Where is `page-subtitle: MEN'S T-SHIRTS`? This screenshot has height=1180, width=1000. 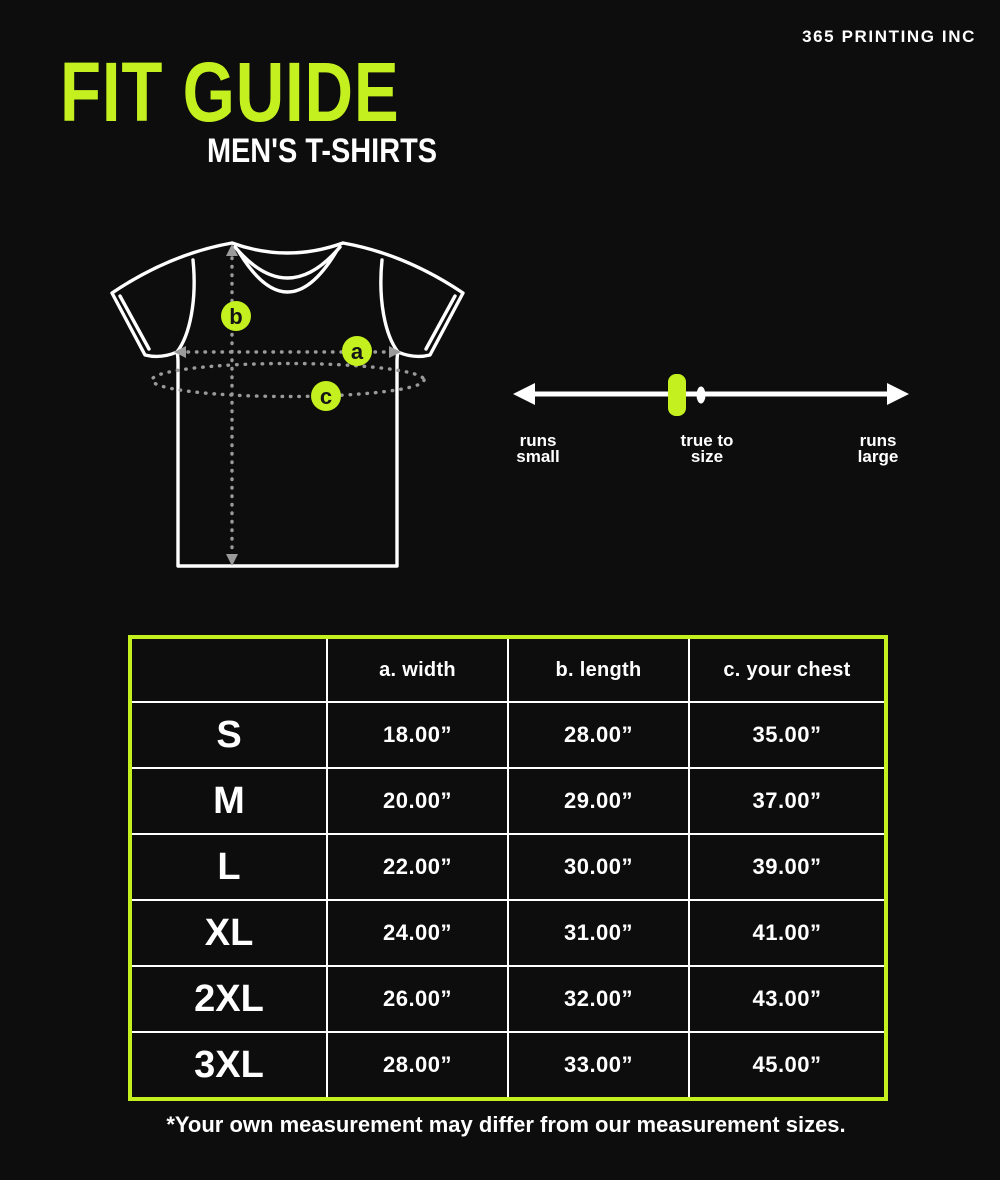
page-subtitle: MEN'S T-SHIRTS is located at coordinates (321, 151).